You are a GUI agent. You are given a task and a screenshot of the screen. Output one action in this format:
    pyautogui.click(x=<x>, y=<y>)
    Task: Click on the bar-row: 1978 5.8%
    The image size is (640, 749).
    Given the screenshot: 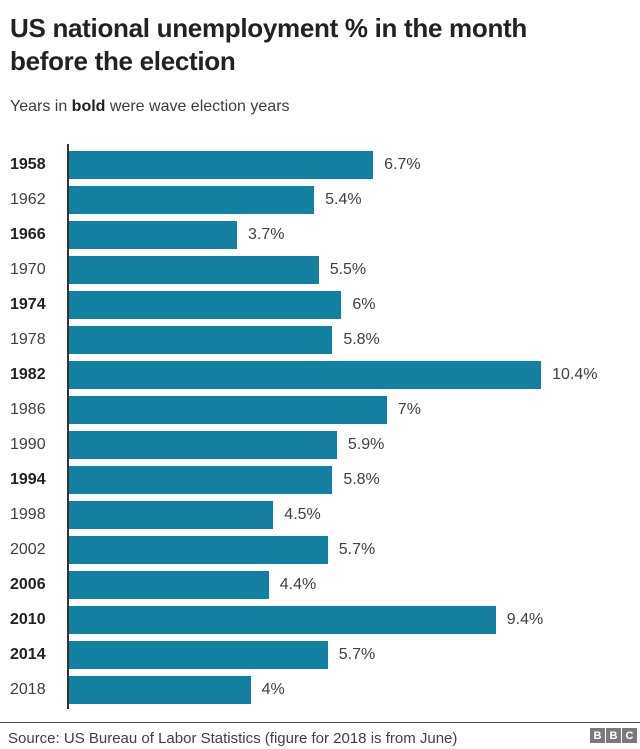 What is the action you would take?
    pyautogui.click(x=320, y=339)
    